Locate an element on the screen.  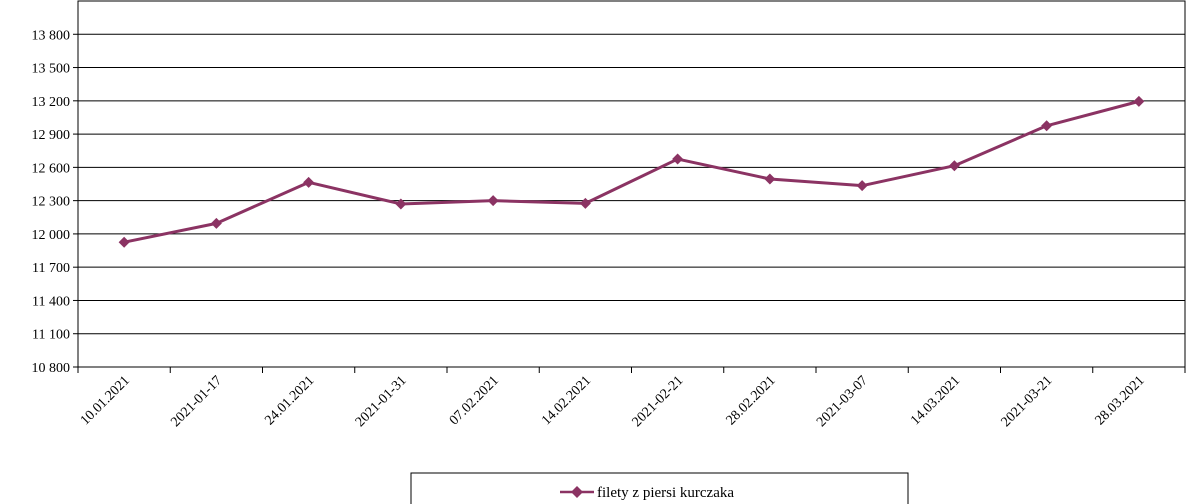
tick-label-y: 13 800 is located at coordinates (51, 35).